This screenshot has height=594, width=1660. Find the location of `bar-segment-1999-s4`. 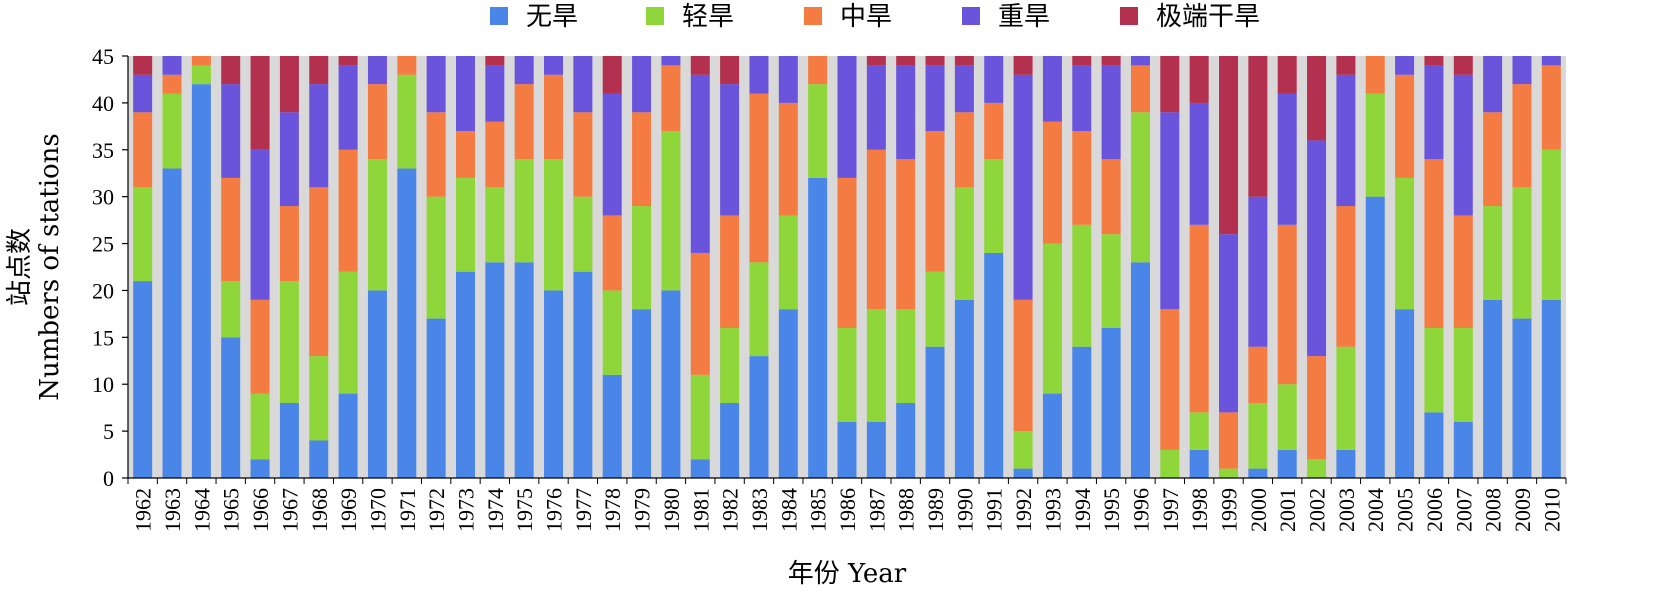

bar-segment-1999-s4 is located at coordinates (1229, 145).